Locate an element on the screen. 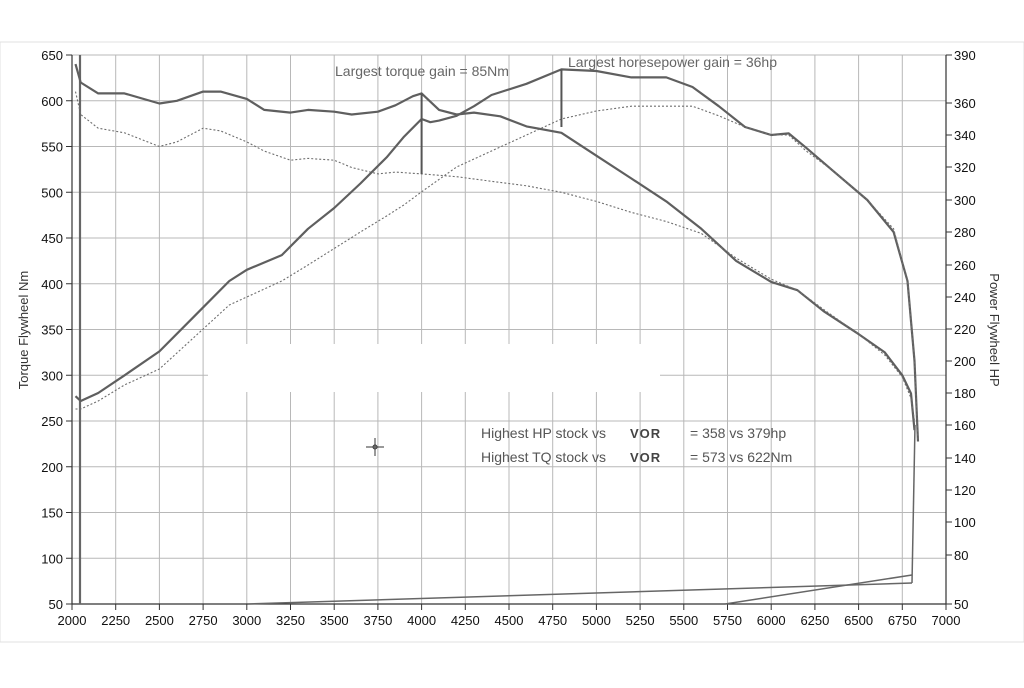 The image size is (1024, 688). y-right-tick-label-11: 280 is located at coordinates (965, 232).